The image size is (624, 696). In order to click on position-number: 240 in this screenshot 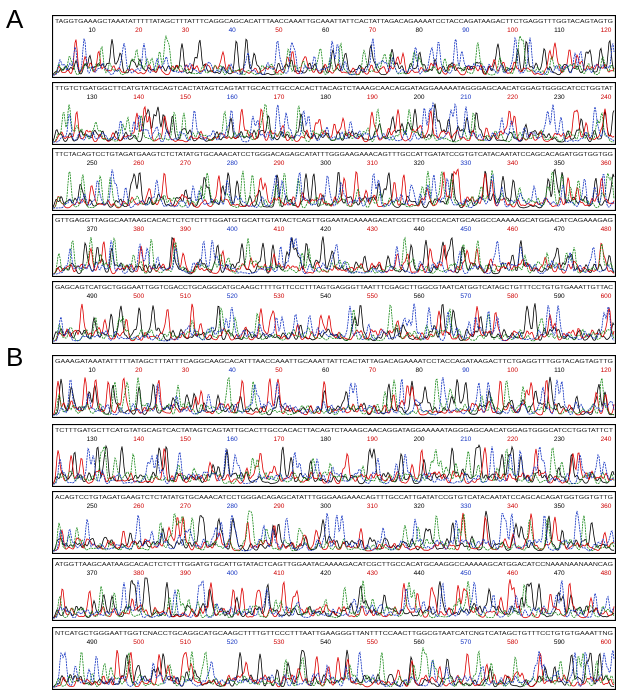, I will do `click(606, 97)`.